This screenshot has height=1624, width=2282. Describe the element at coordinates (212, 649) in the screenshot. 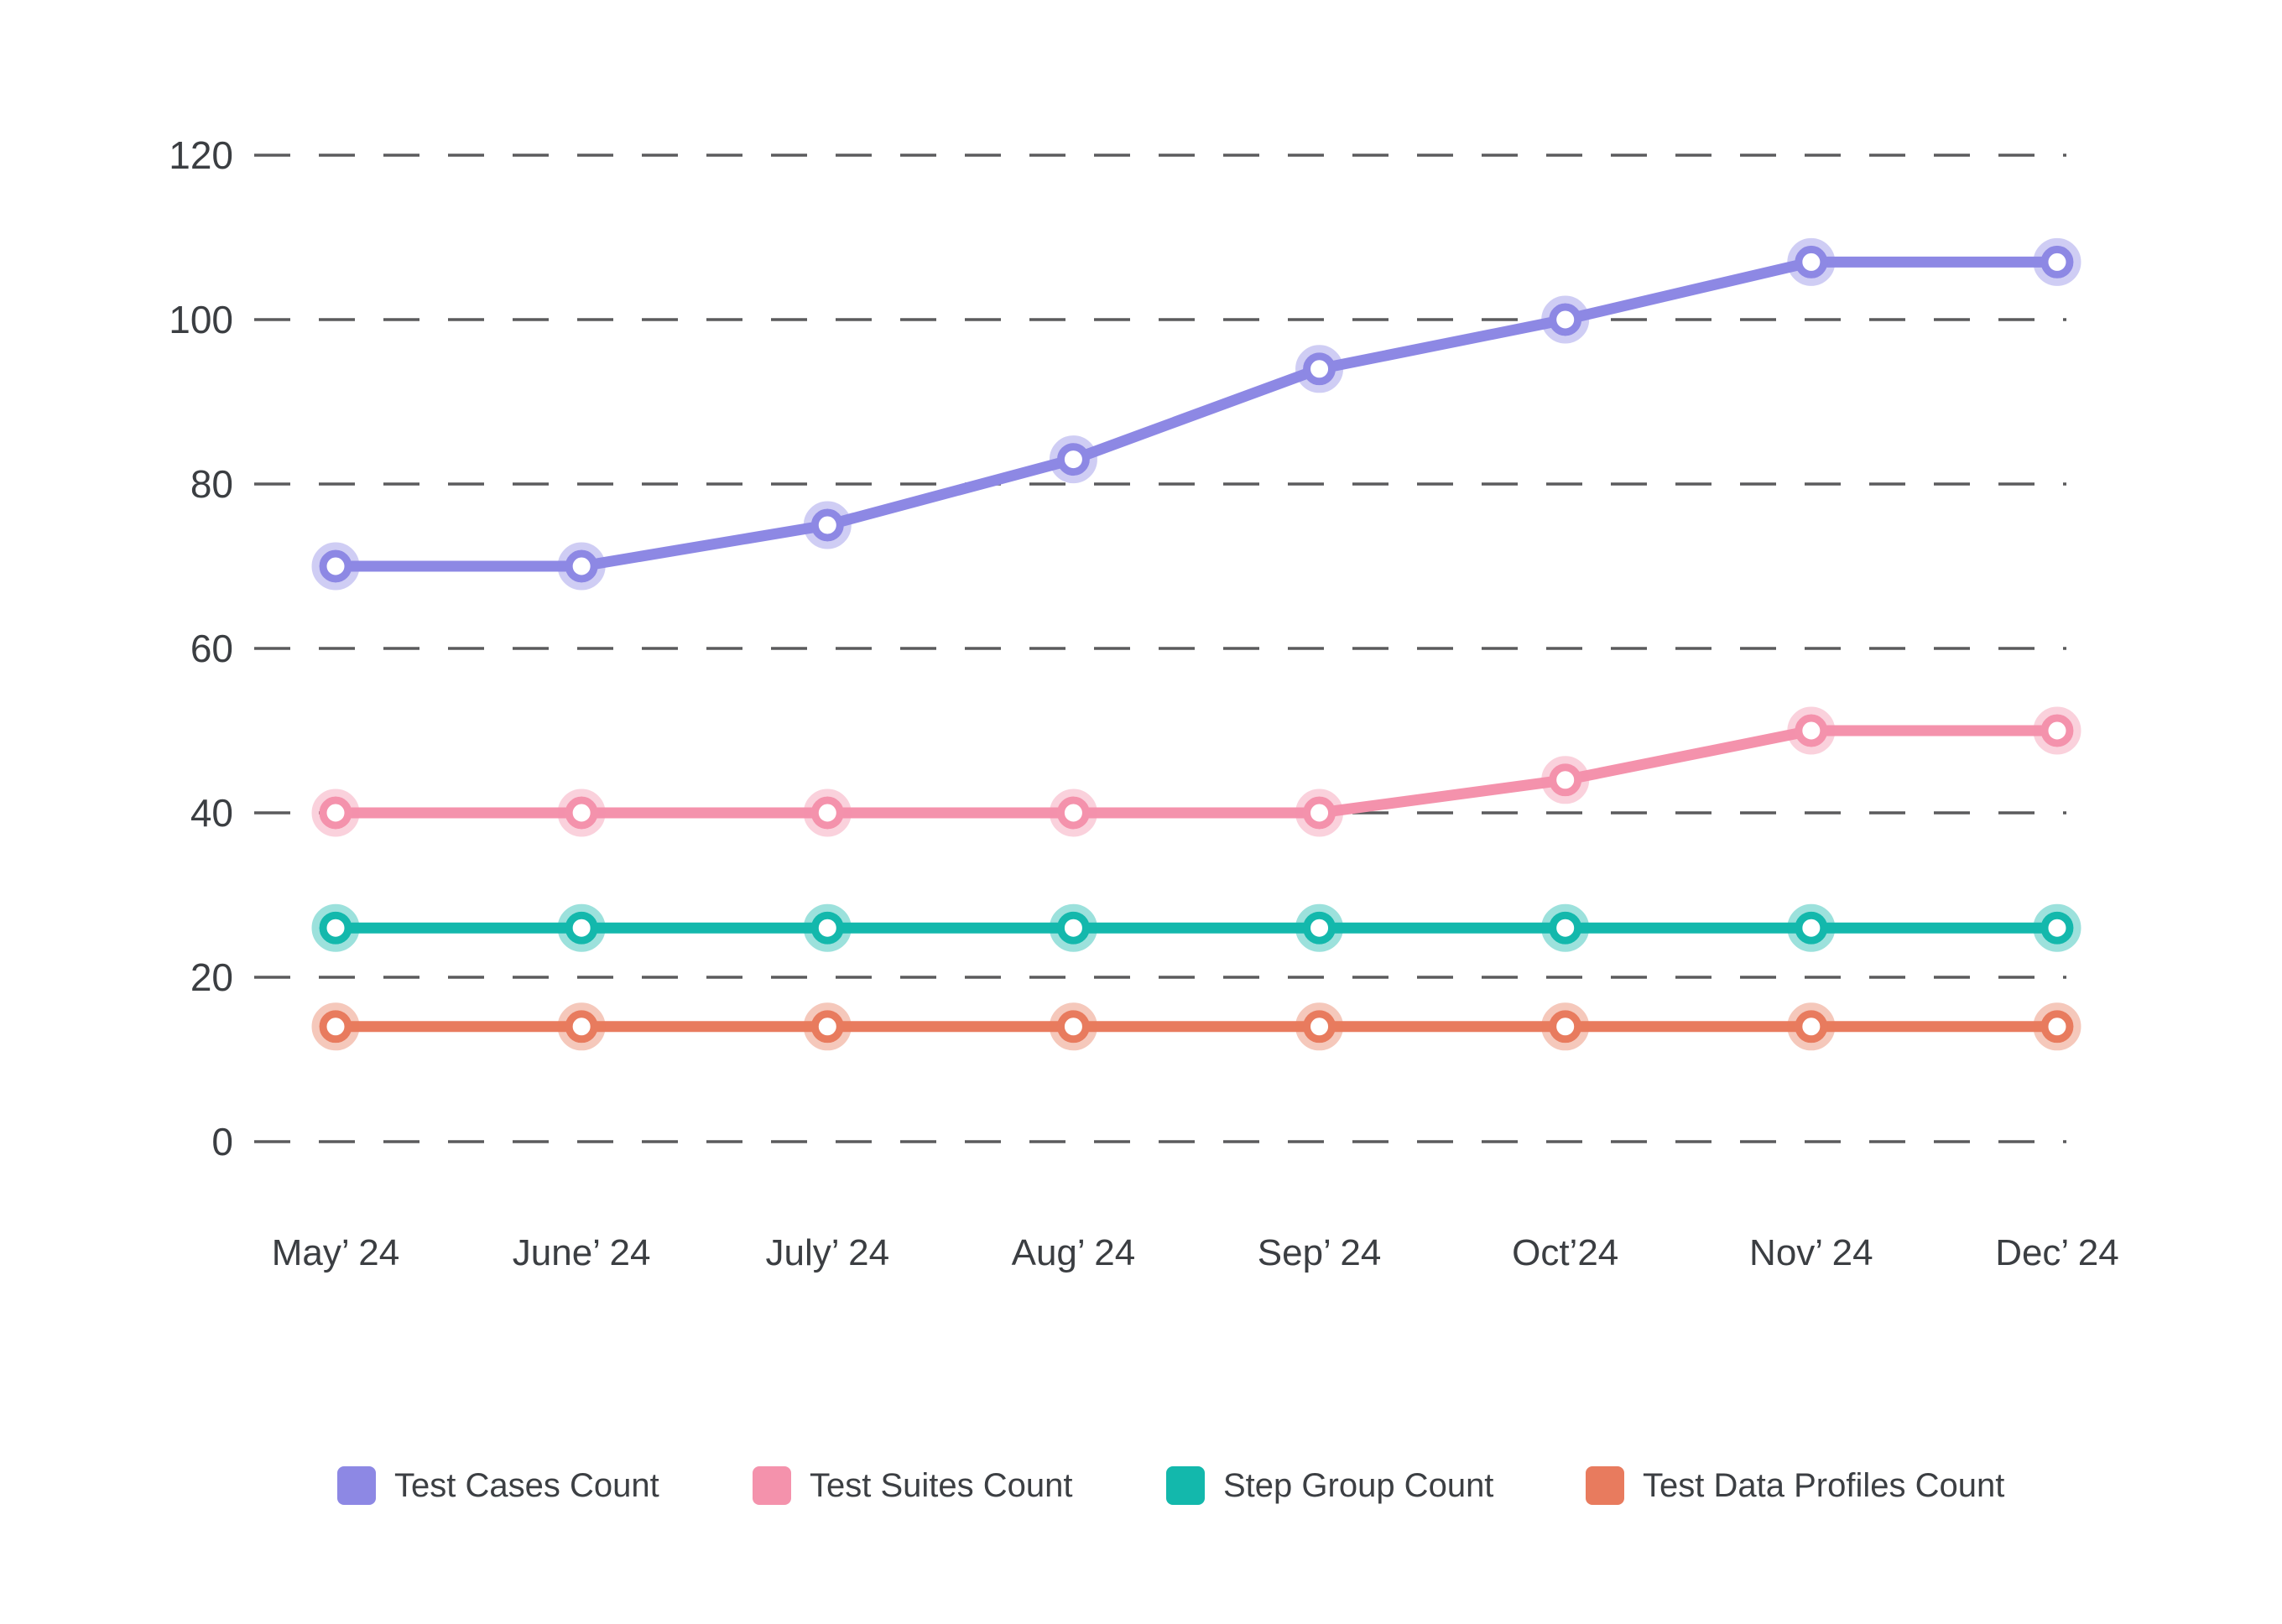

I see `y-axis-tick-label: 60` at that location.